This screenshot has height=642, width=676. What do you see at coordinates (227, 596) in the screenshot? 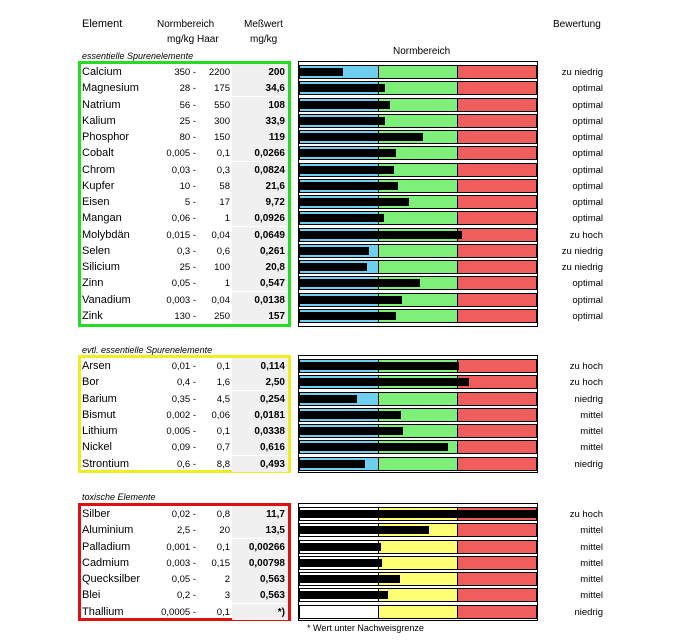
I see `norm-high: 3` at bounding box center [227, 596].